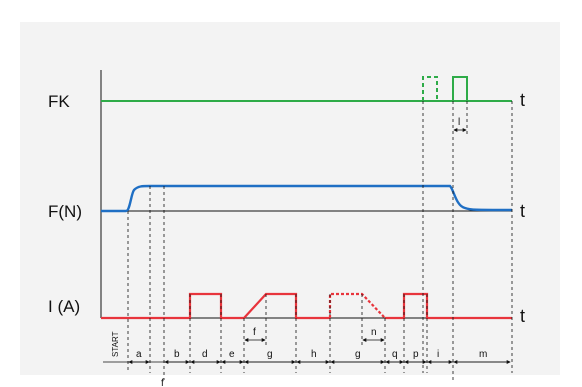  What do you see at coordinates (64, 306) in the screenshot?
I see `current-label: I (A)` at bounding box center [64, 306].